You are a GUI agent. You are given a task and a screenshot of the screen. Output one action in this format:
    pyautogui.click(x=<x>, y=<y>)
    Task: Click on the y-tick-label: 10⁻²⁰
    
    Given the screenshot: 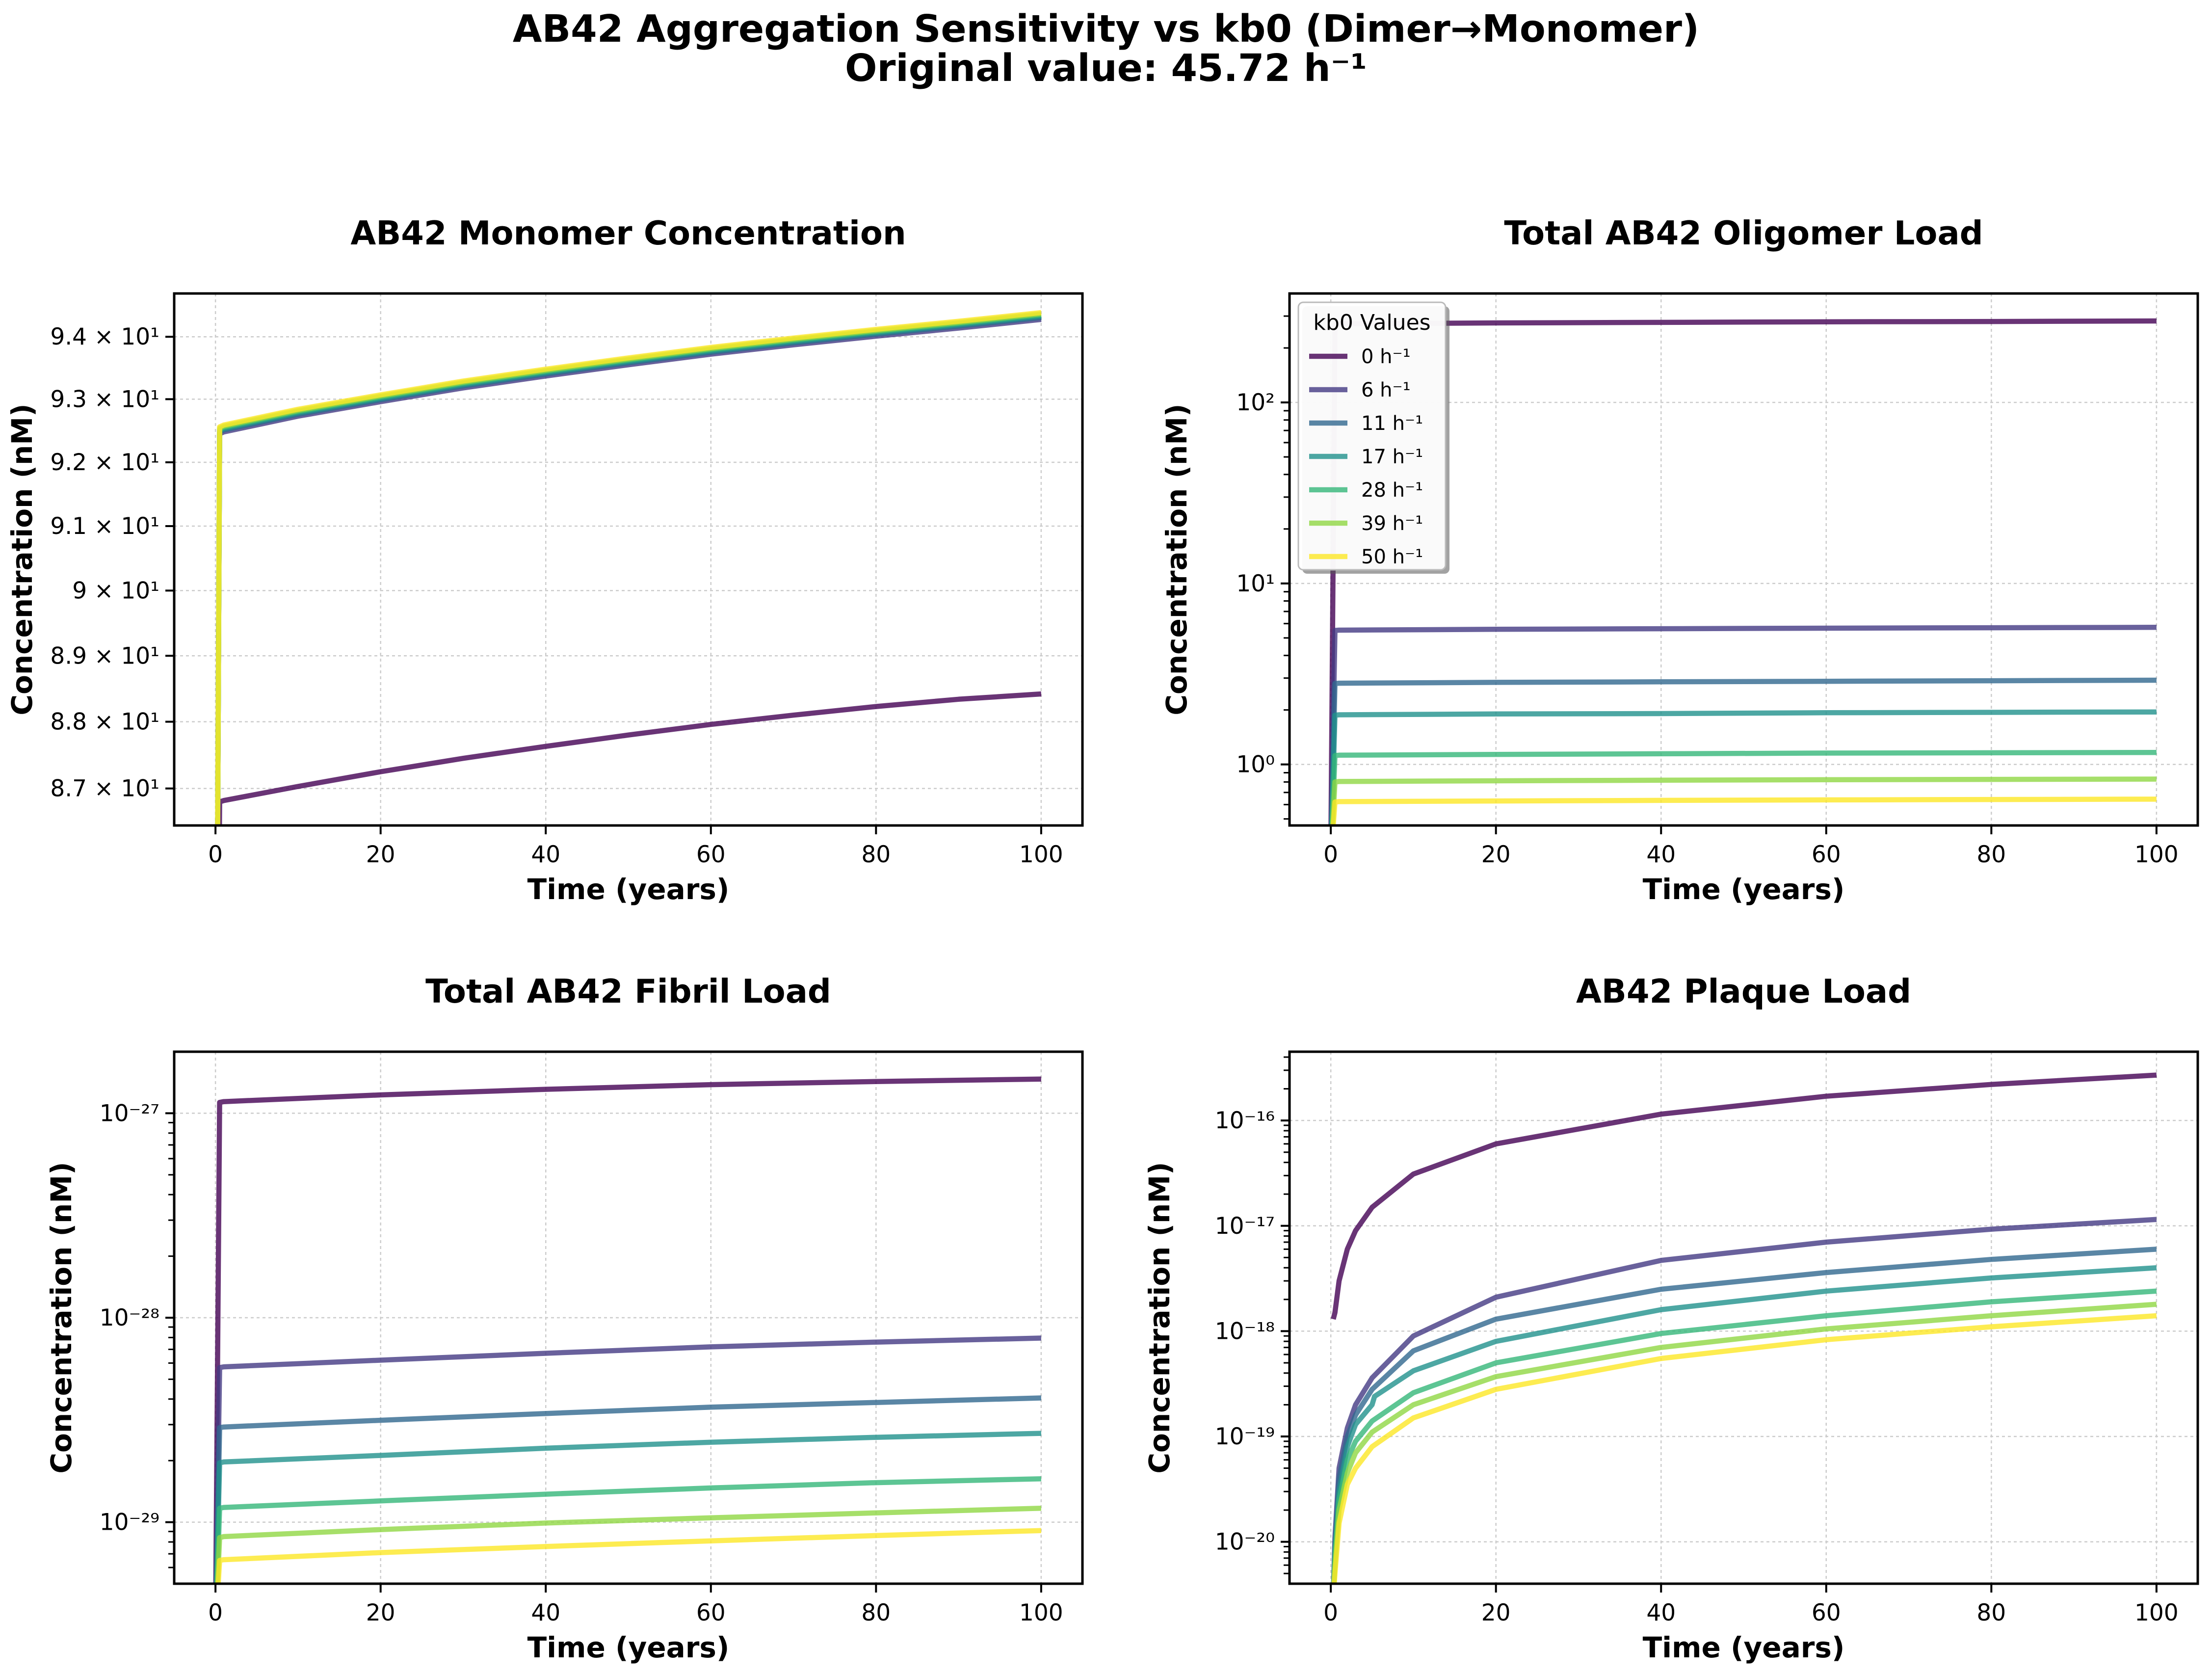 What is the action you would take?
    pyautogui.click(x=1245, y=1542)
    